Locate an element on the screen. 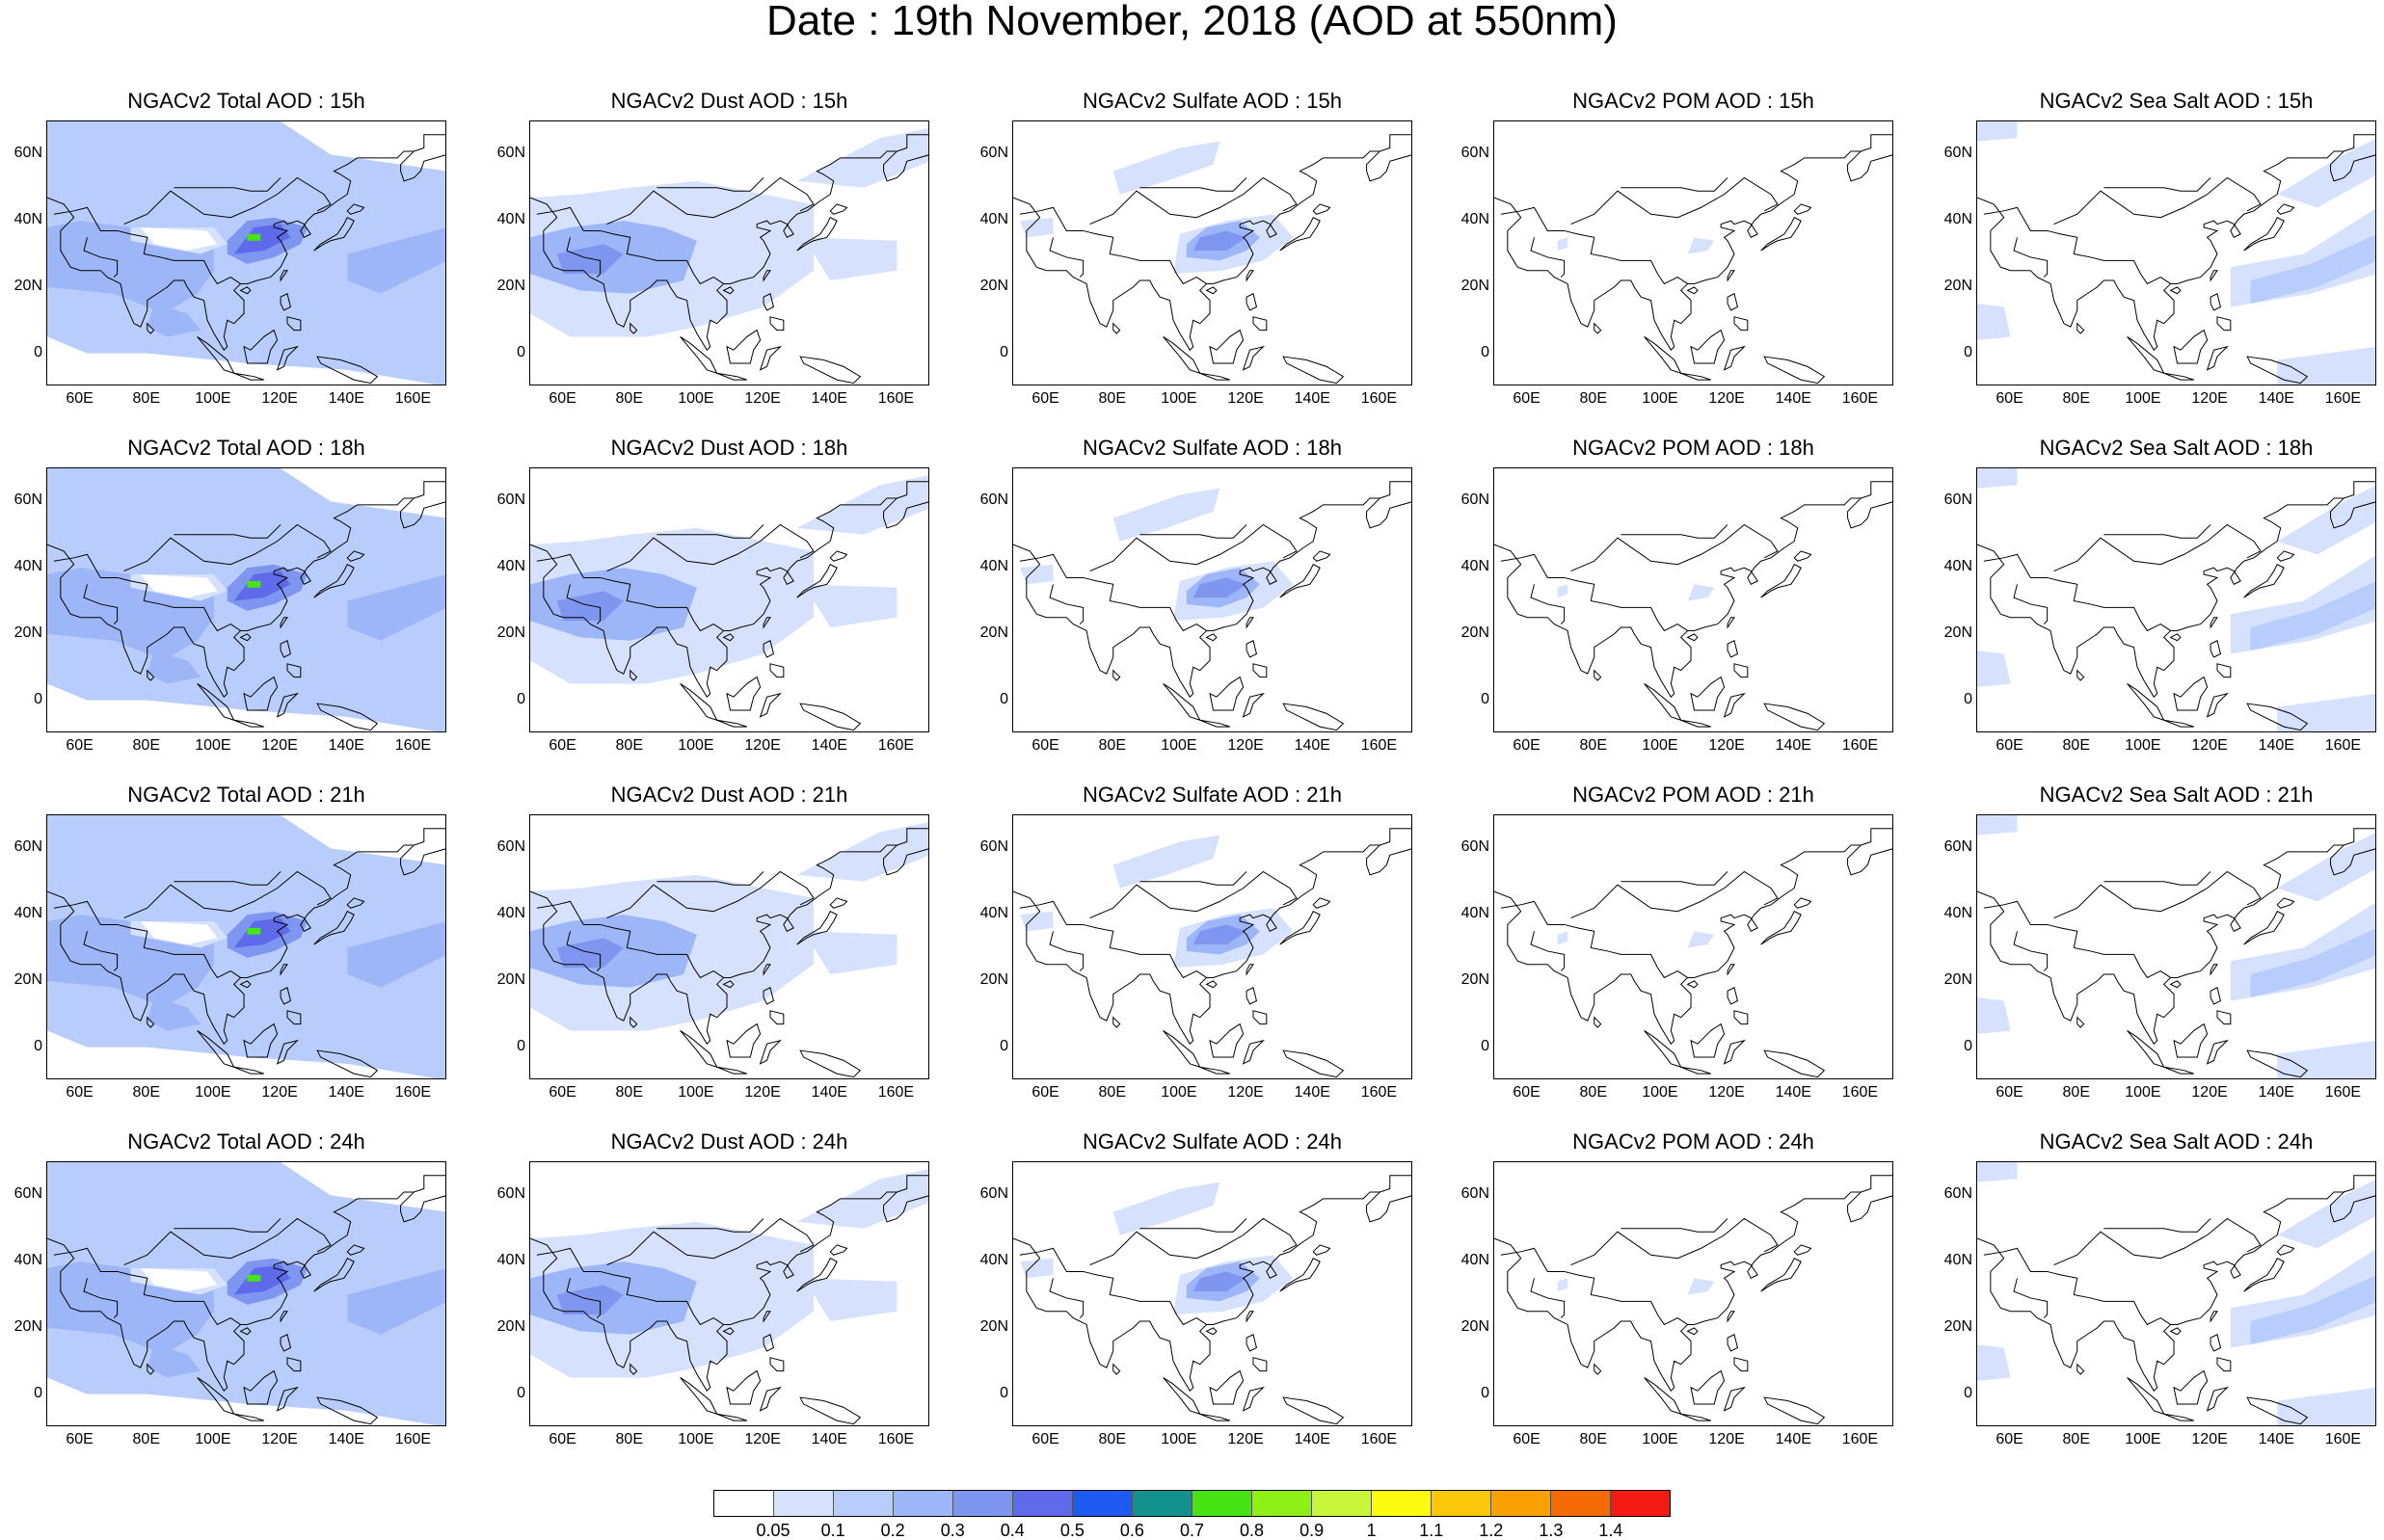 The width and height of the screenshot is (2384, 1540). panel-title: NGACv2 POM AOD : 21h is located at coordinates (1693, 795).